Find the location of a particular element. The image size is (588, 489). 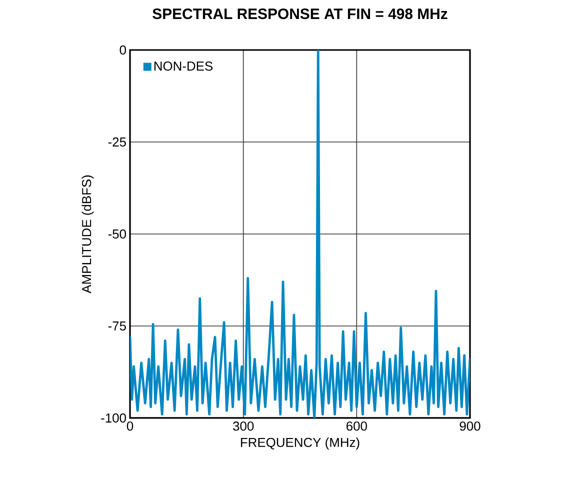

y-tick-label: 0 is located at coordinates (123, 50).